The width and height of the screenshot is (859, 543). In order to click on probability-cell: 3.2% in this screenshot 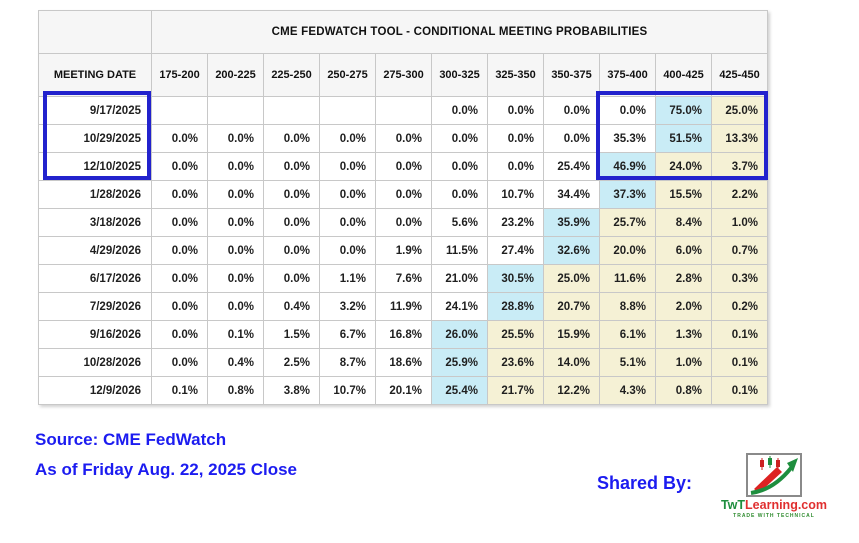, I will do `click(347, 306)`.